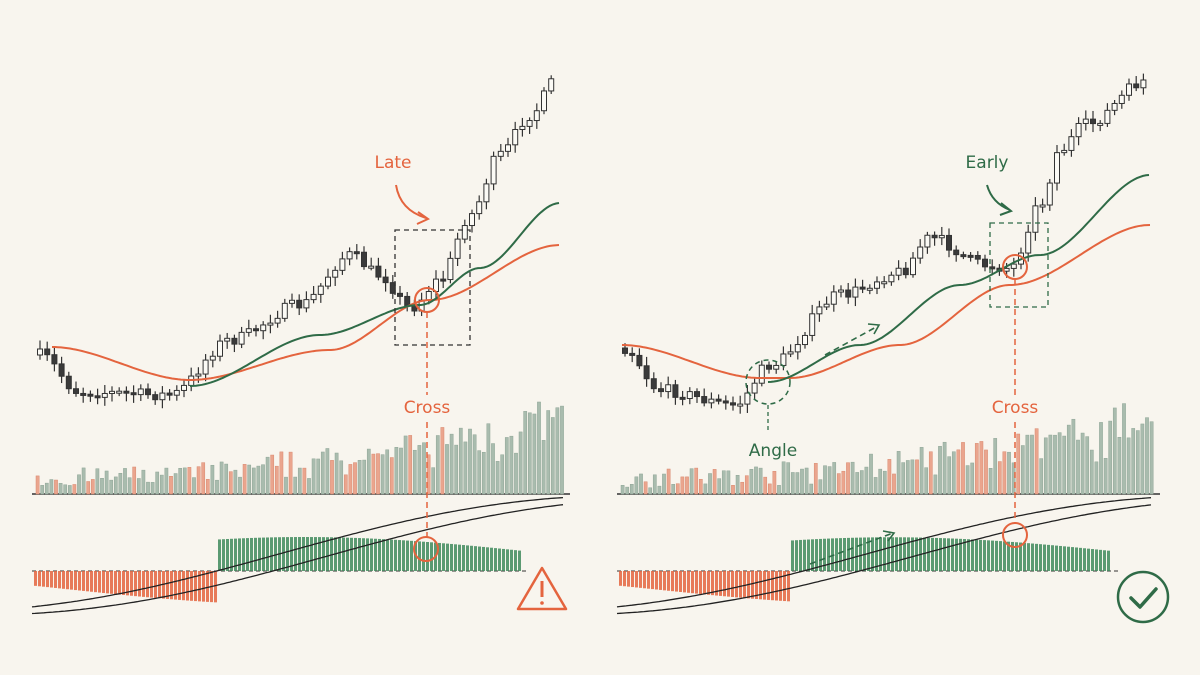 The width and height of the screenshot is (1200, 675). I want to click on momentum-arrow, so click(851, 548).